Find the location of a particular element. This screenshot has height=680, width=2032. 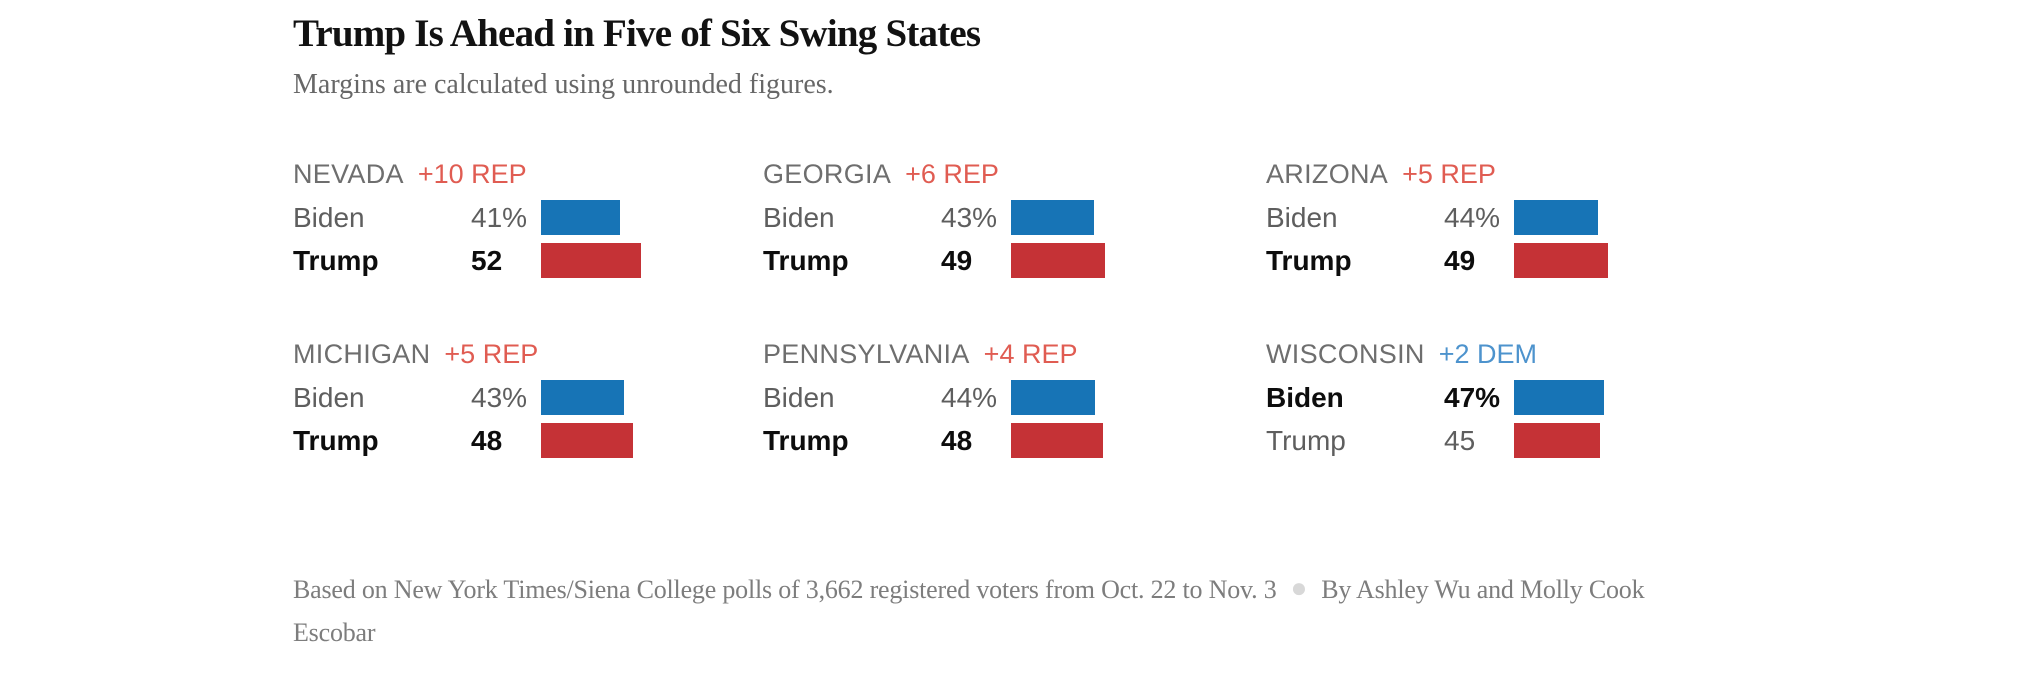

candidate-value: 52 is located at coordinates (487, 260).